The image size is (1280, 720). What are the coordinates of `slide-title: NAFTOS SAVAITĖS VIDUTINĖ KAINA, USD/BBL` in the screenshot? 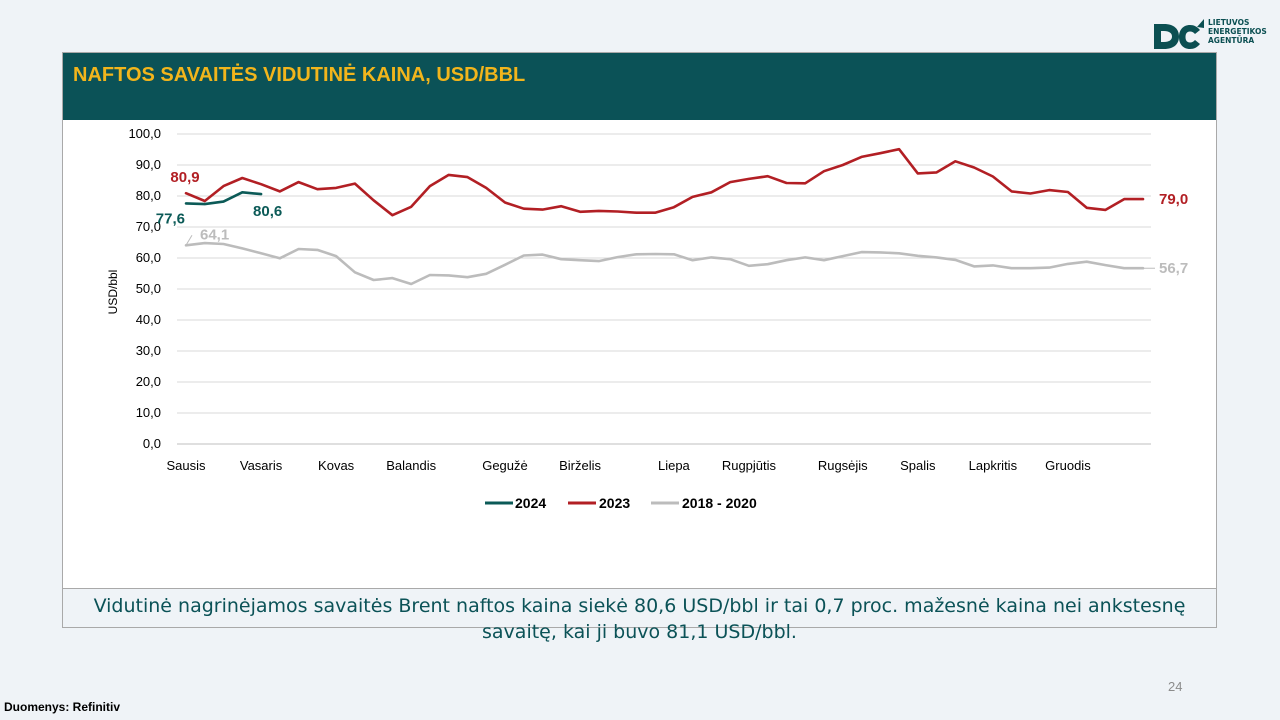 It's located at (299, 75).